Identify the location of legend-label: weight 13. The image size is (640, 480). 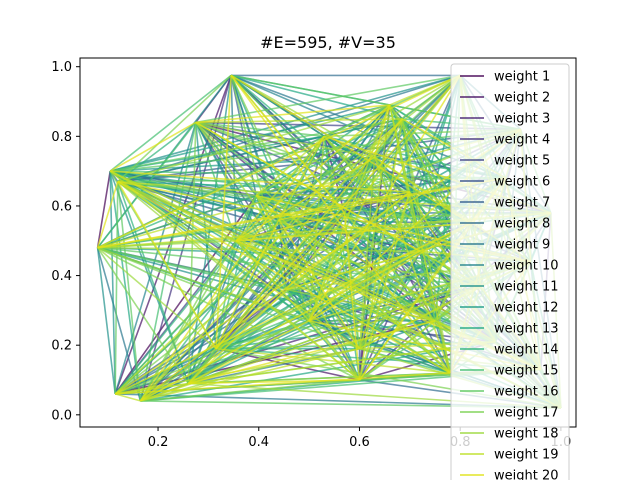
(526, 329).